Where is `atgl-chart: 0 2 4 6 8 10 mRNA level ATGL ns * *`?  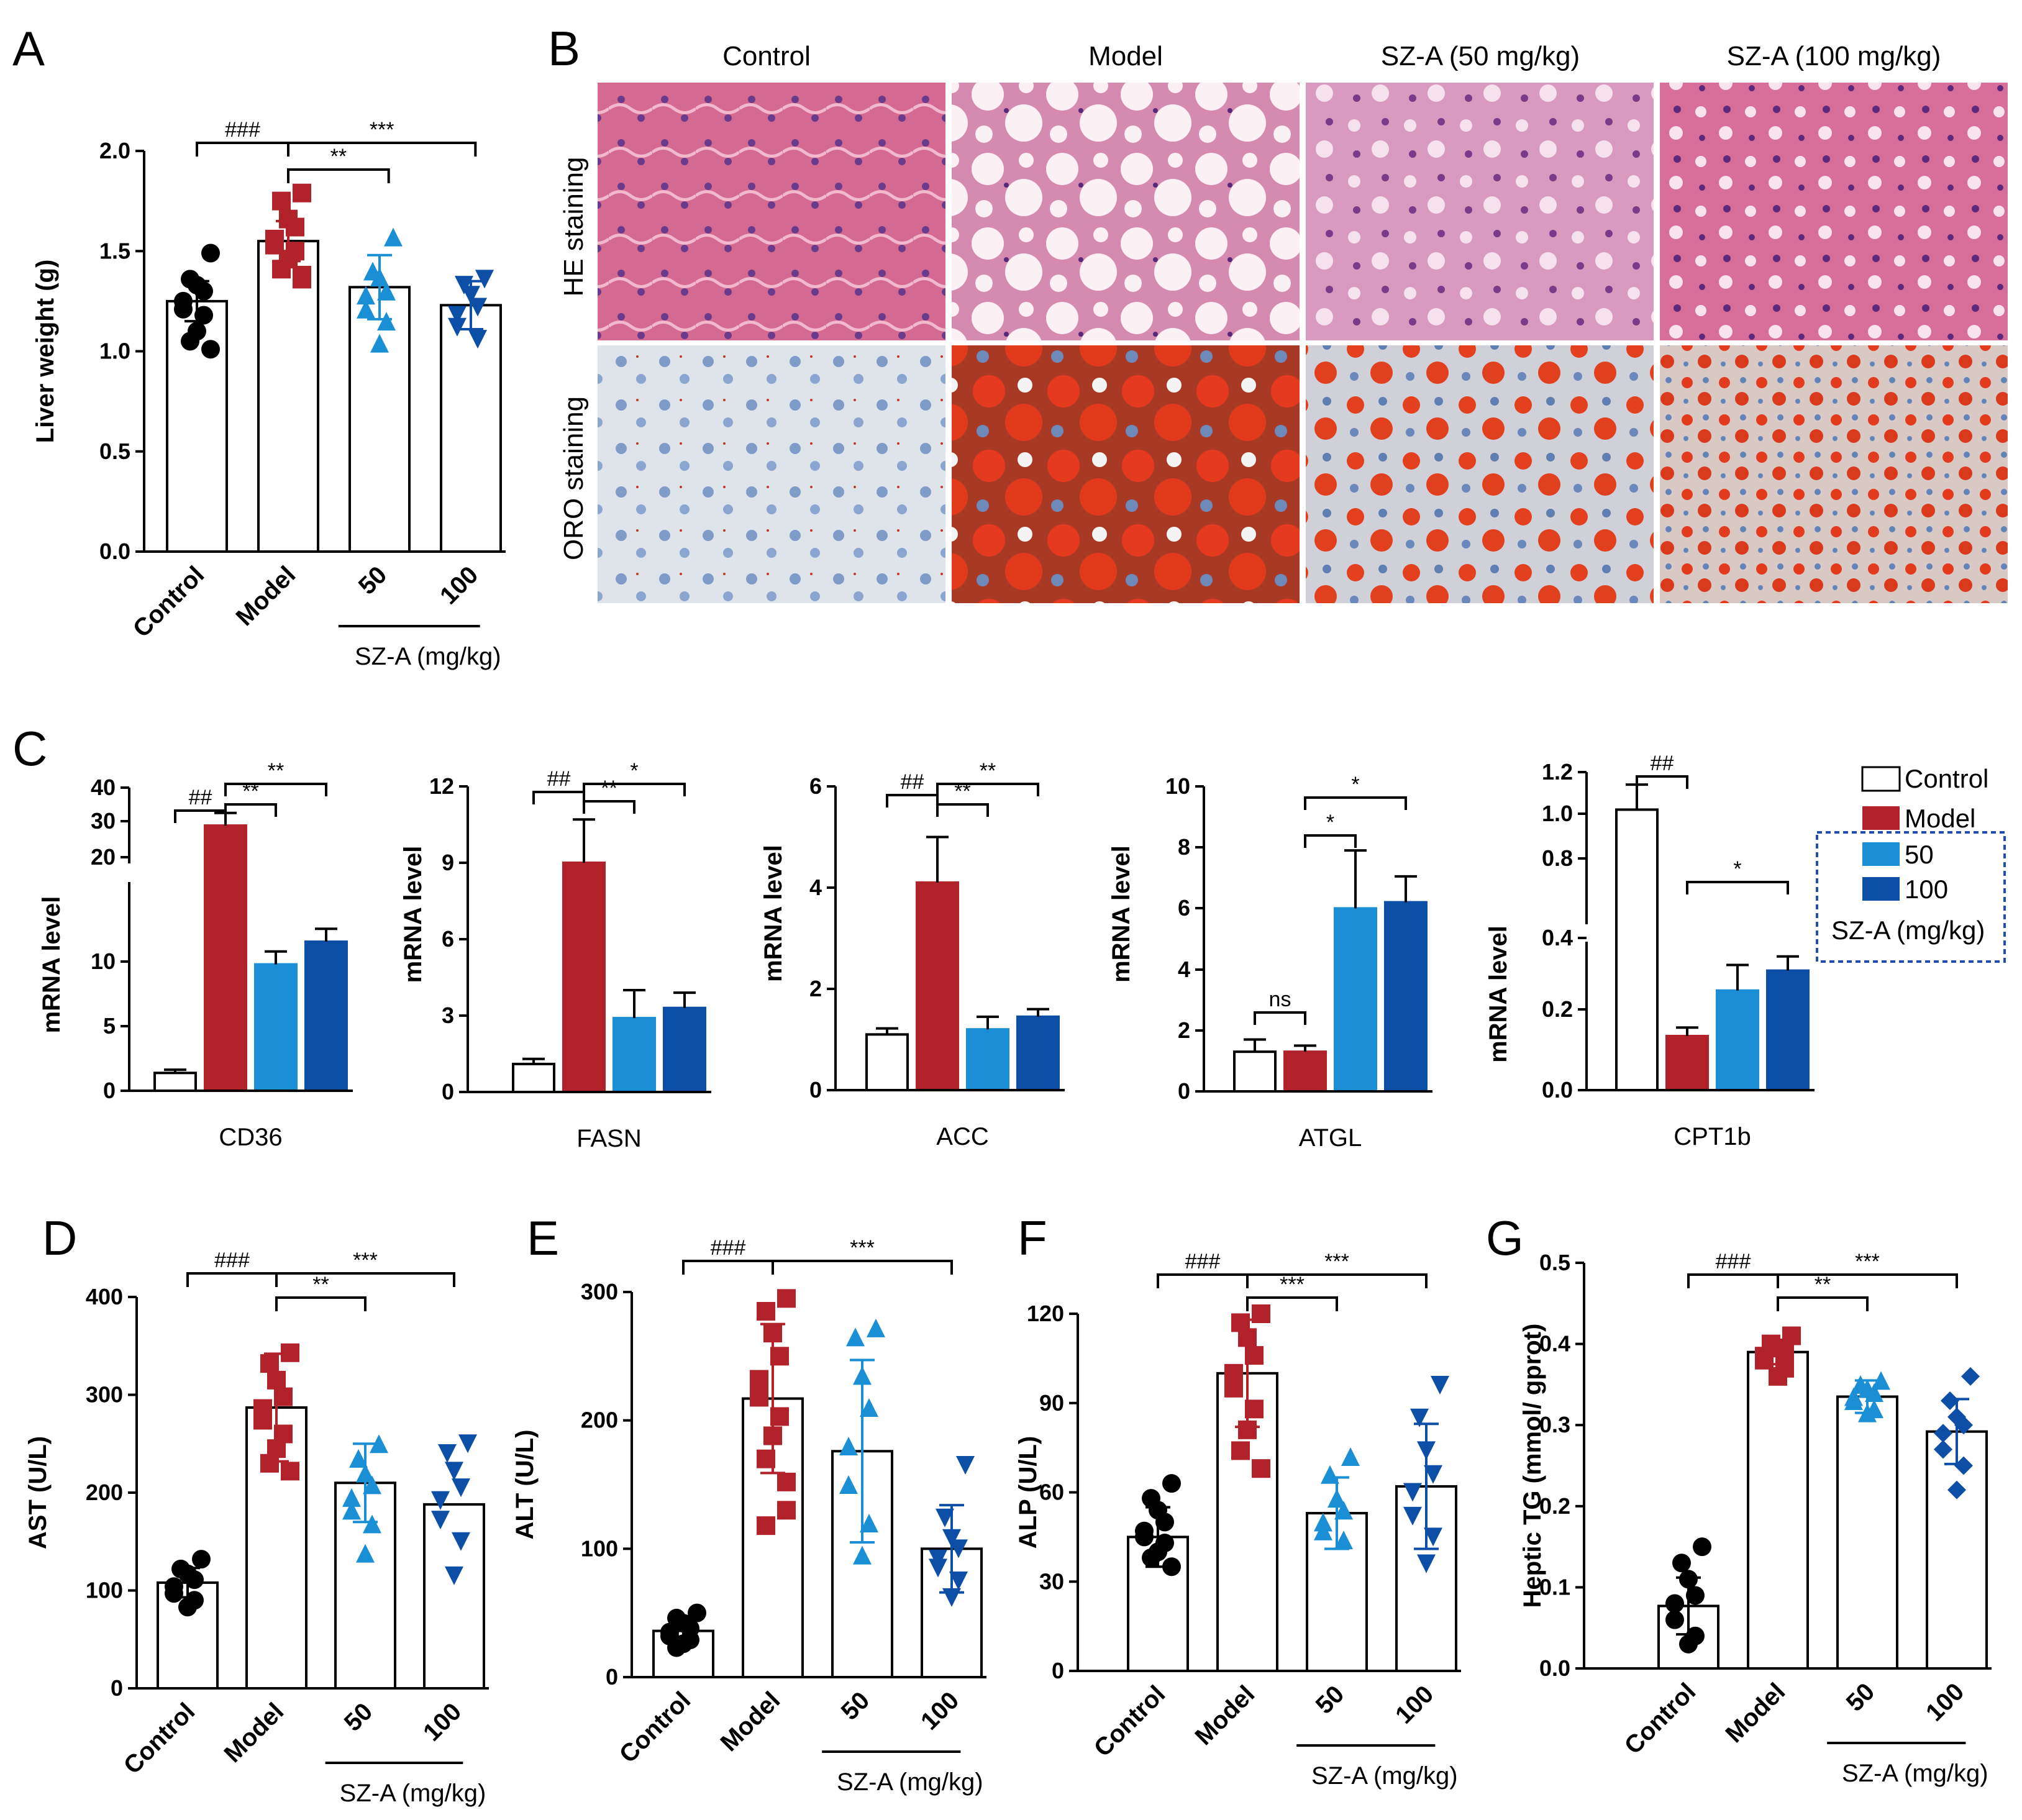 atgl-chart: 0 2 4 6 8 10 mRNA level ATGL ns * * is located at coordinates (1270, 962).